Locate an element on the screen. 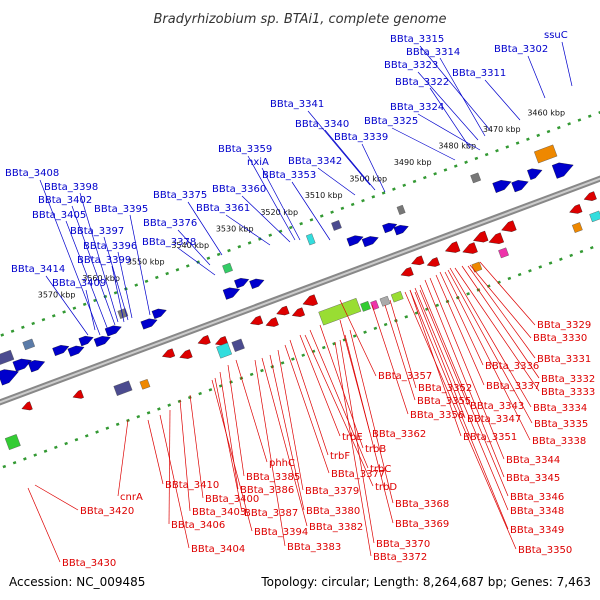  reverse-gene-label: BBta_3385 is located at coordinates (273, 477).